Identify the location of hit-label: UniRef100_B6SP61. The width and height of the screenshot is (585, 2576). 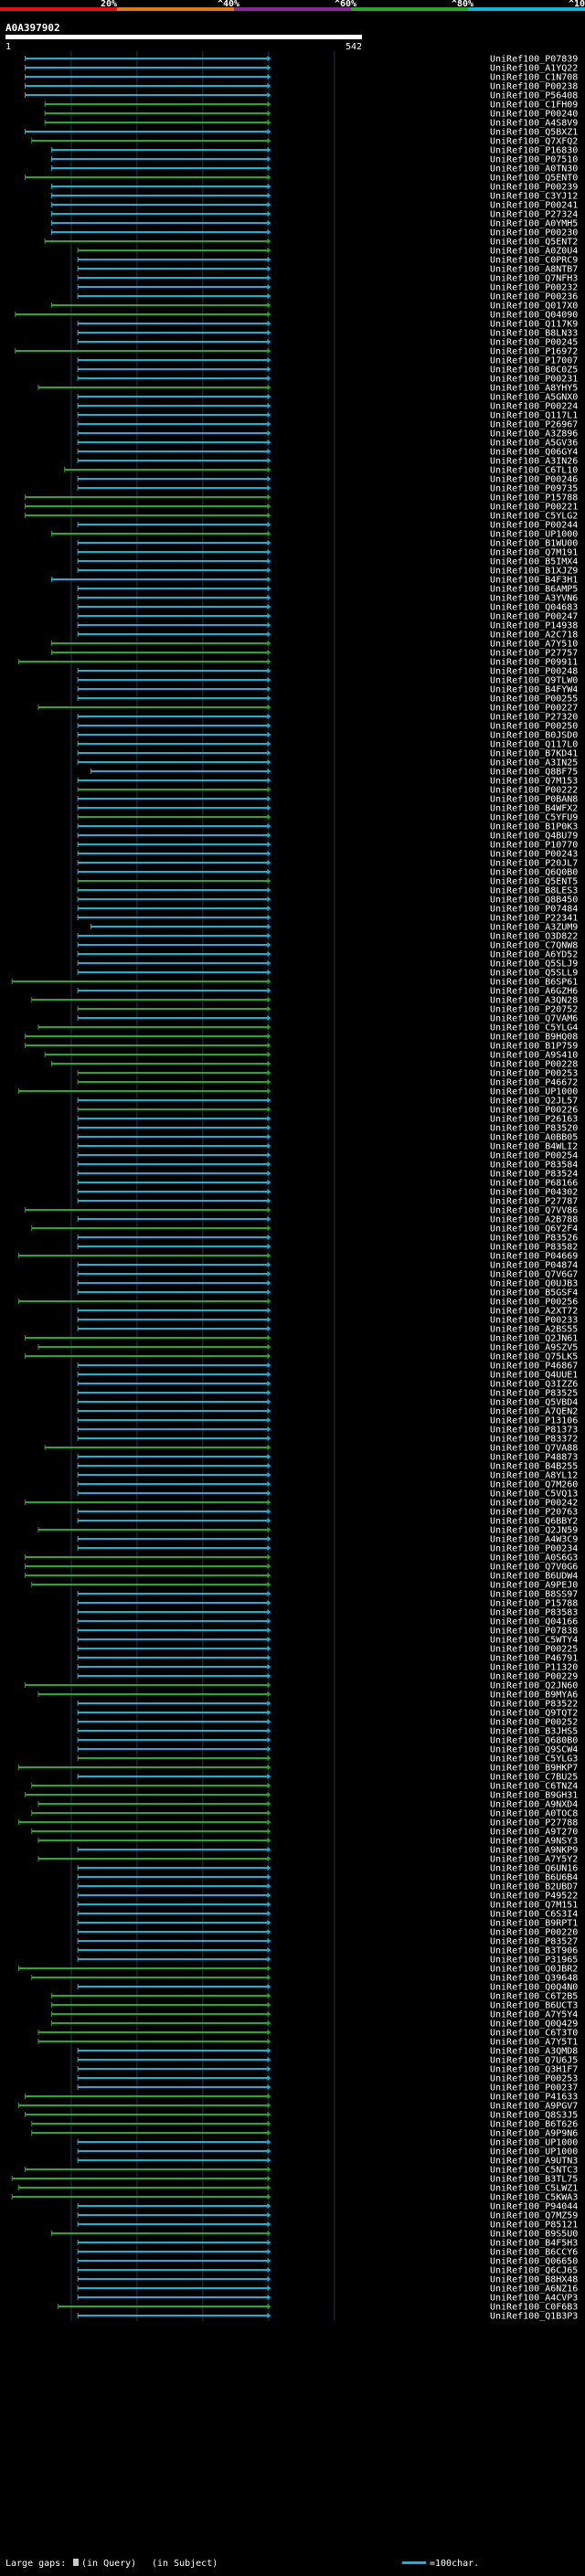
(534, 983).